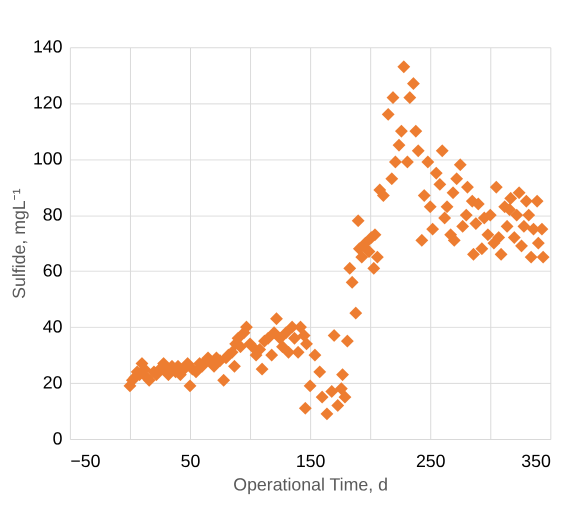 This screenshot has height=513, width=572. What do you see at coordinates (52, 214) in the screenshot?
I see `y-tick-label: 80` at bounding box center [52, 214].